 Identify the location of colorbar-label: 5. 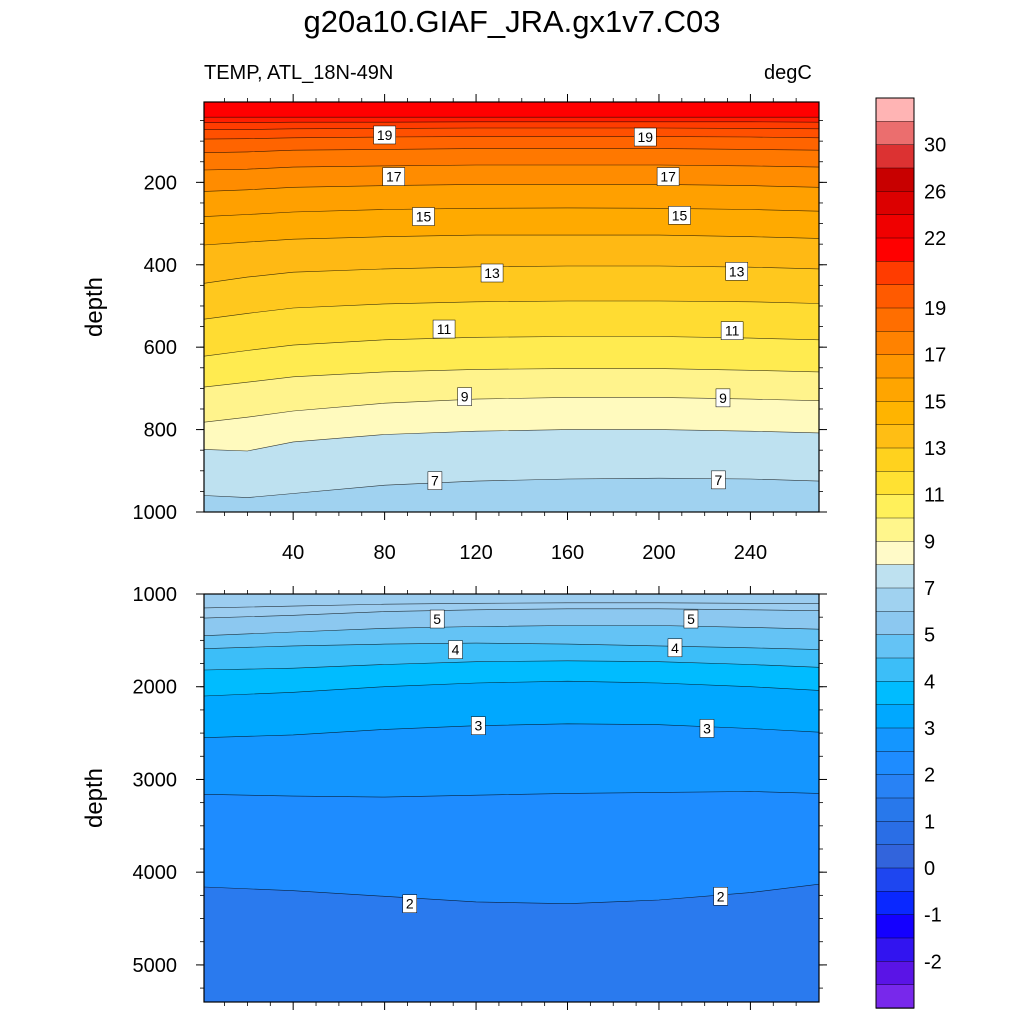
(929, 636).